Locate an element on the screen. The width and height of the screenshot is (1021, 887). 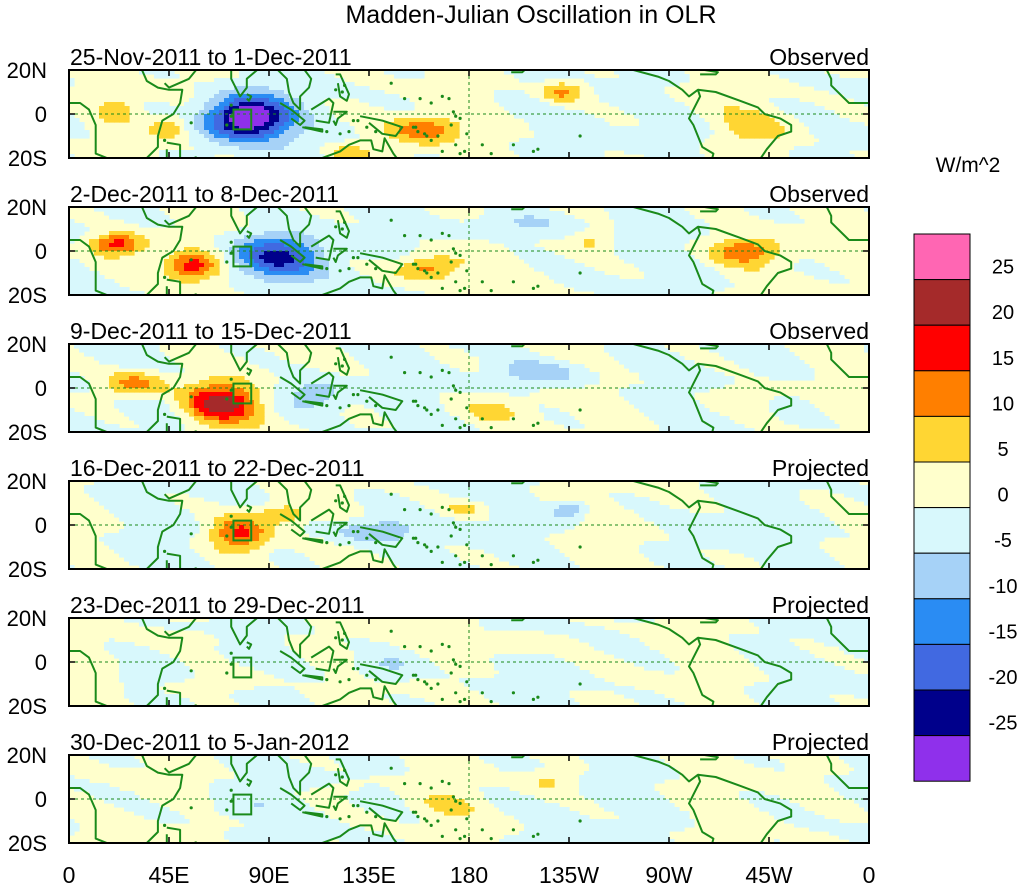
x-tick-label: 135W is located at coordinates (569, 874).